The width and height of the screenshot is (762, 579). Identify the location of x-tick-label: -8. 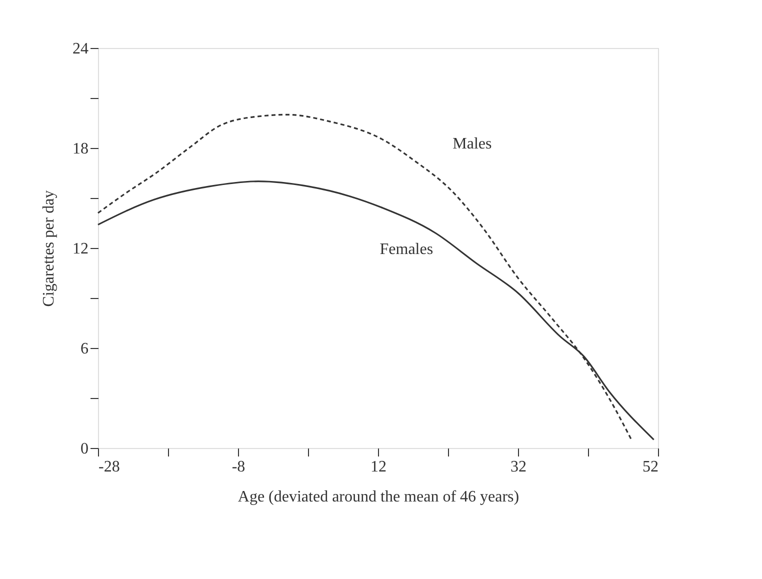
(239, 467).